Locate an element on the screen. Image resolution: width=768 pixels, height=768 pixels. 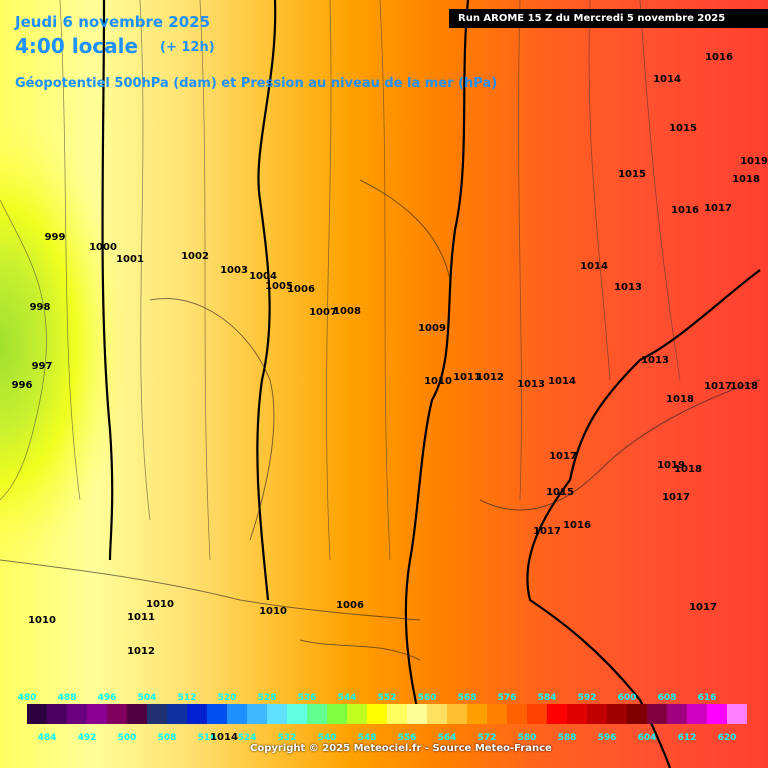
isobar-label: 999 is located at coordinates (55, 237).